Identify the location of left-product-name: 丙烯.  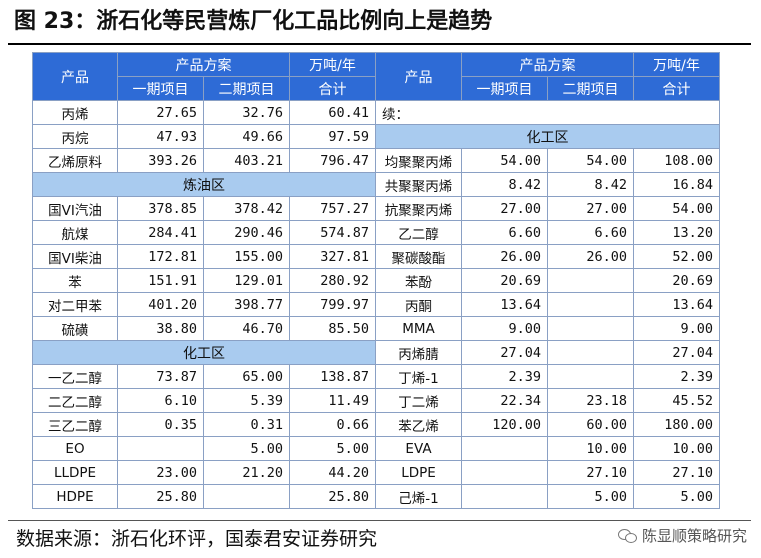
(75, 112).